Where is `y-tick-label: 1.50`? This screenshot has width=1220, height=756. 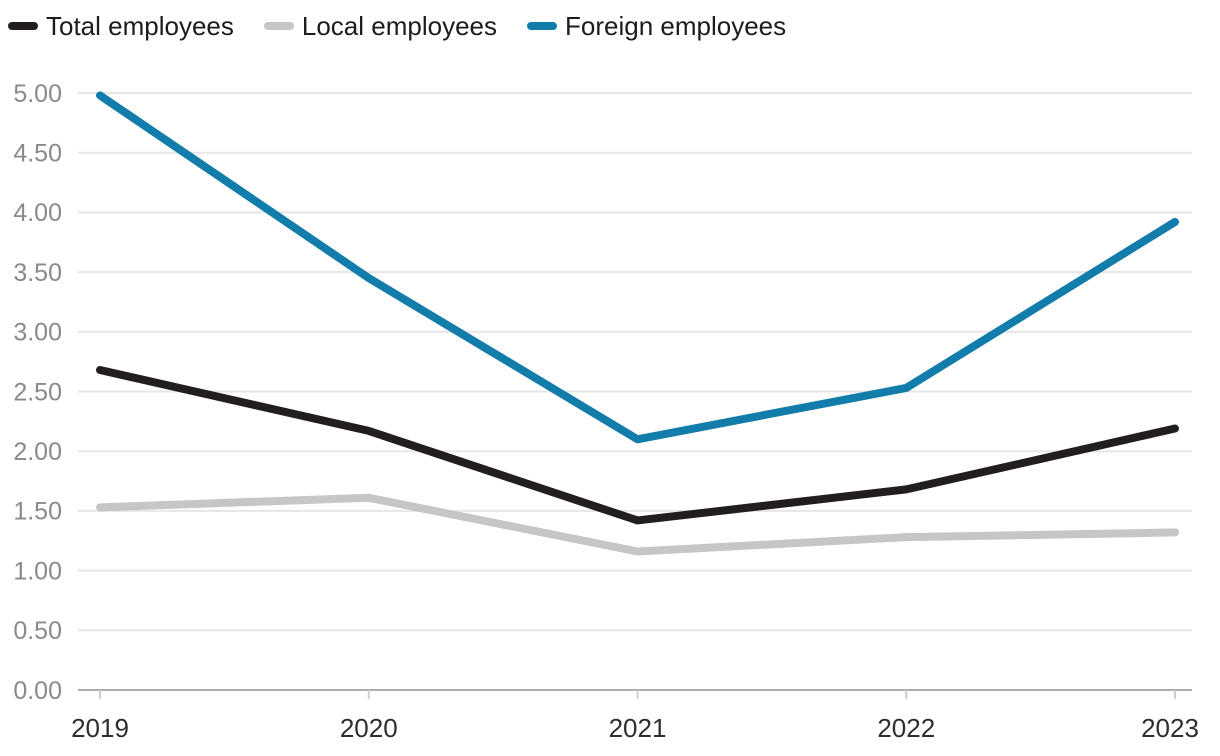 y-tick-label: 1.50 is located at coordinates (37, 512).